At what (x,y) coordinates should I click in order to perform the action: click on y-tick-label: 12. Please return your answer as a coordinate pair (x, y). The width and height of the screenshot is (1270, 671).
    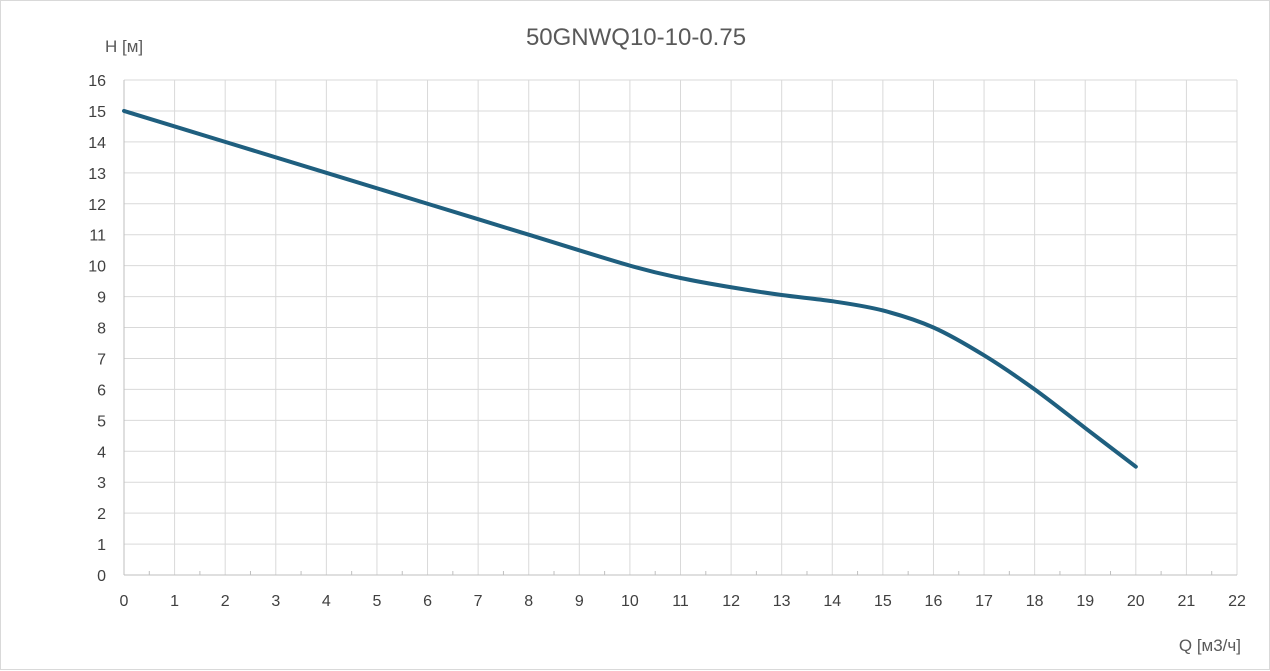
    Looking at the image, I should click on (97, 205).